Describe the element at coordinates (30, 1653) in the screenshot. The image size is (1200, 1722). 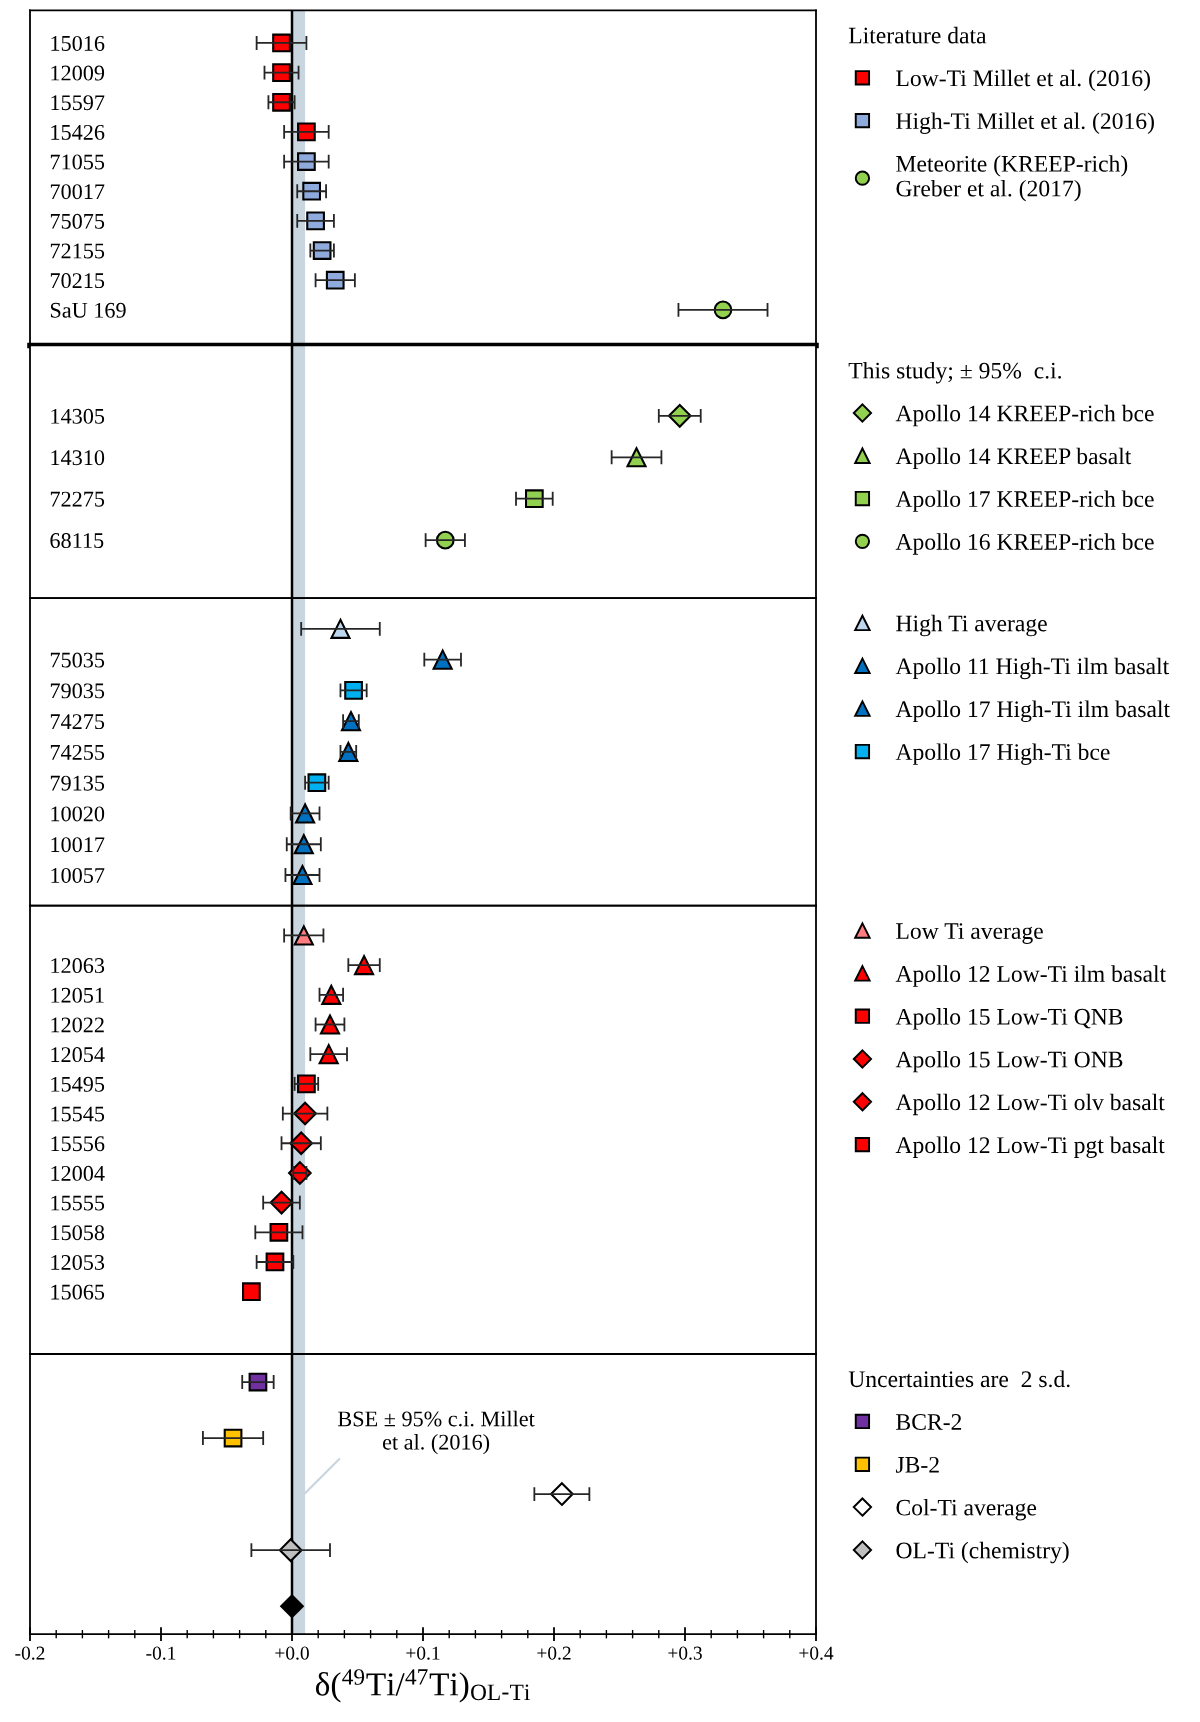
I see `x-tick-label: -0.2` at that location.